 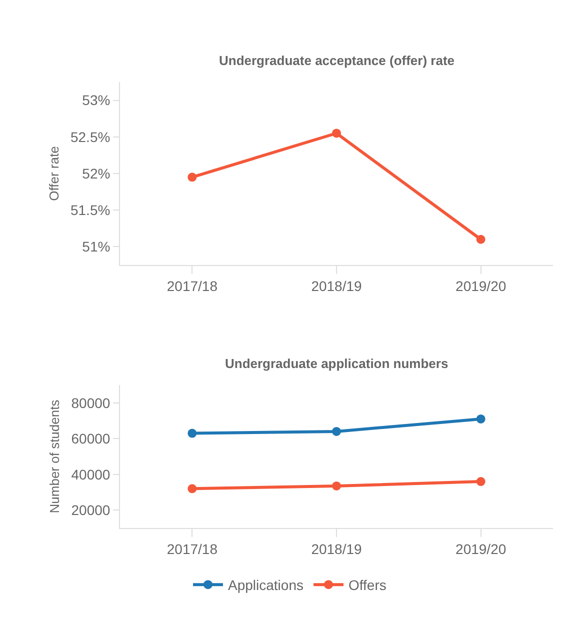 I want to click on y-tick-label: 52.5%, so click(x=90, y=136).